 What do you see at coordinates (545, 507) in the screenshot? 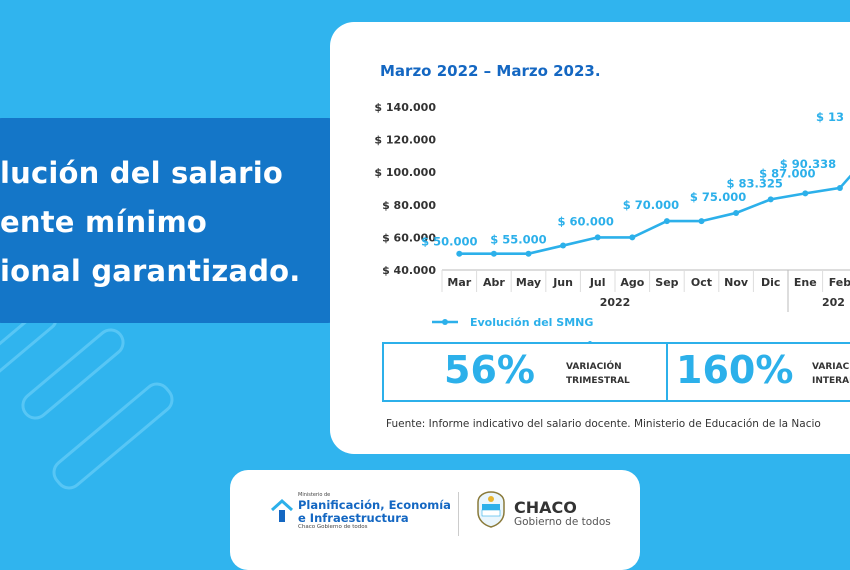
I see `chaco-title: CHACO` at bounding box center [545, 507].